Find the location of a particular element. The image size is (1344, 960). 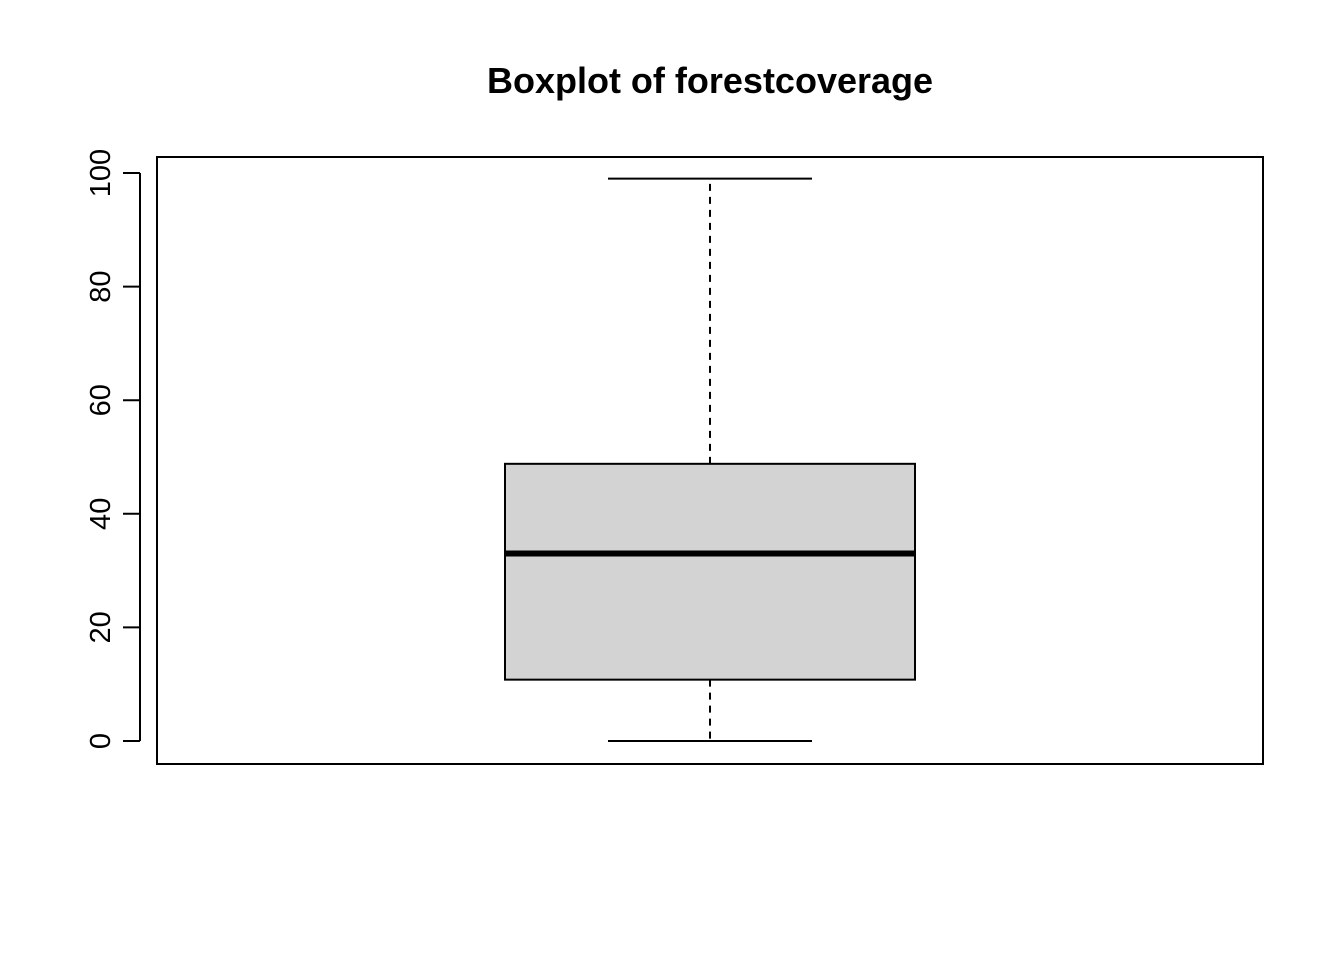

y-tick-label-100: 100 is located at coordinates (101, 173).